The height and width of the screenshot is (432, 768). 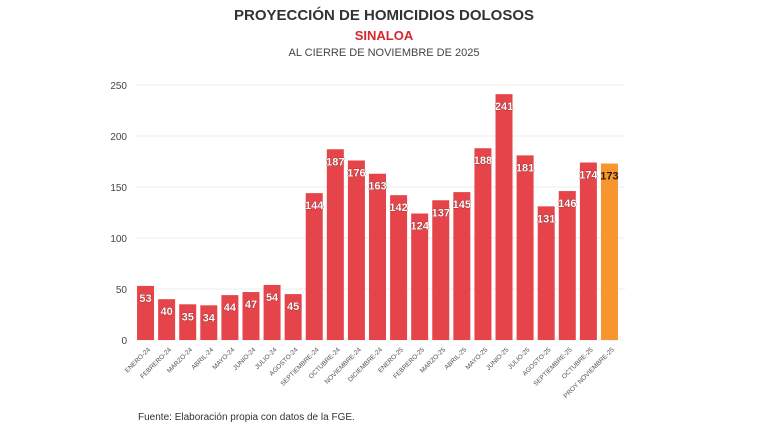 I want to click on data-label: 176, so click(x=356, y=173).